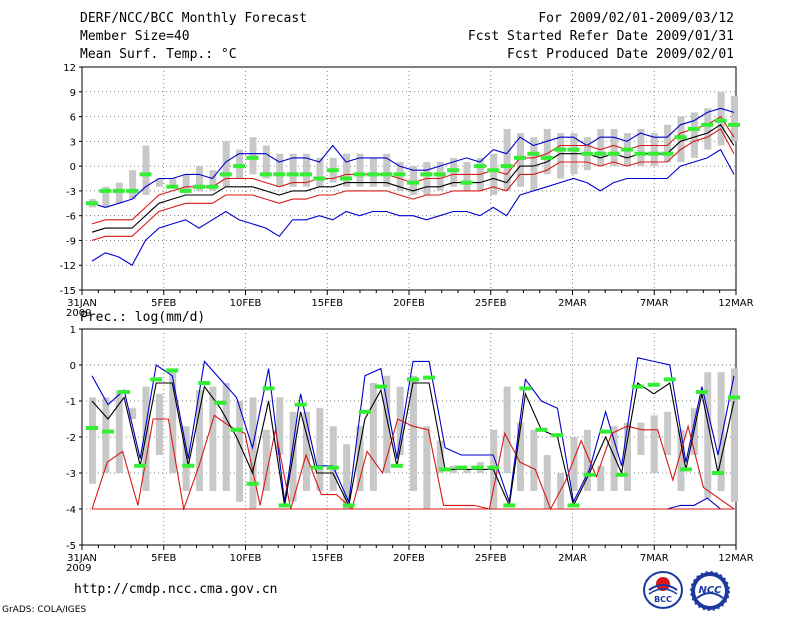  Describe the element at coordinates (663, 599) in the screenshot. I see `bcc-logo-text: BCC` at that location.